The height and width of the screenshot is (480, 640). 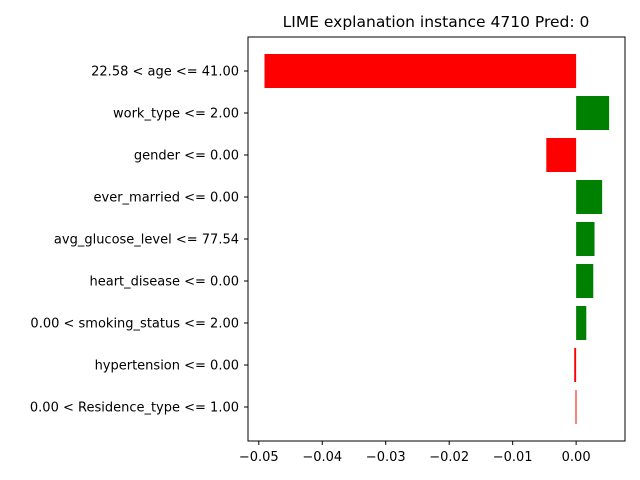 What do you see at coordinates (186, 156) in the screenshot?
I see `y-tick-label-2: gender <= 0.00` at bounding box center [186, 156].